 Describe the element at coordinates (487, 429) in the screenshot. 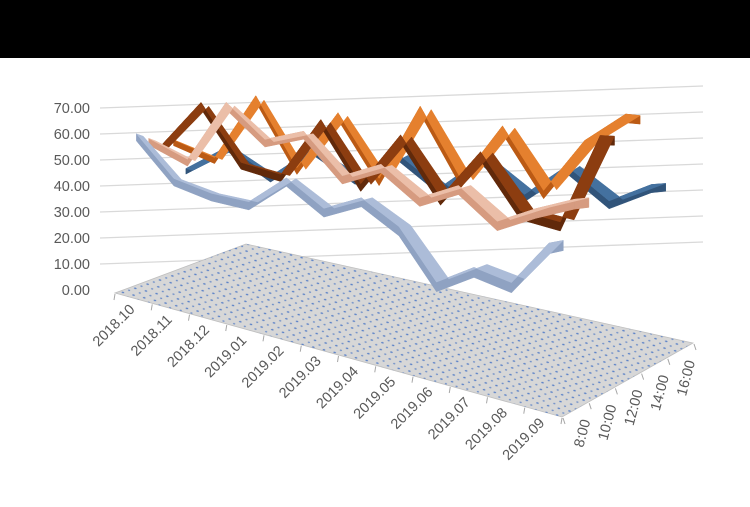

I see `category-axis-label: 2019.08` at that location.